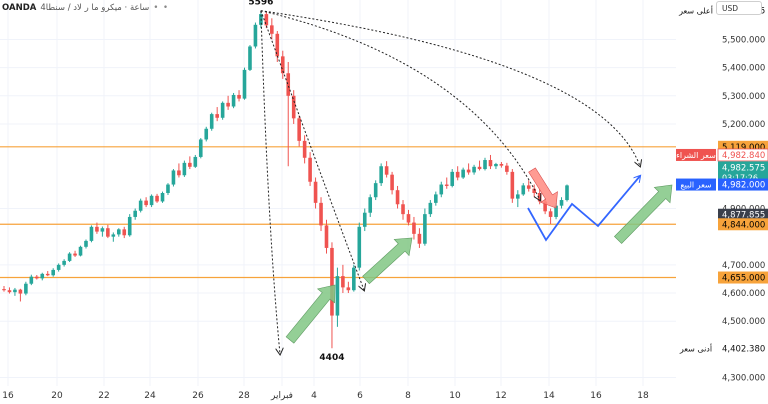  I want to click on high-marker: 5596, so click(260, 4).